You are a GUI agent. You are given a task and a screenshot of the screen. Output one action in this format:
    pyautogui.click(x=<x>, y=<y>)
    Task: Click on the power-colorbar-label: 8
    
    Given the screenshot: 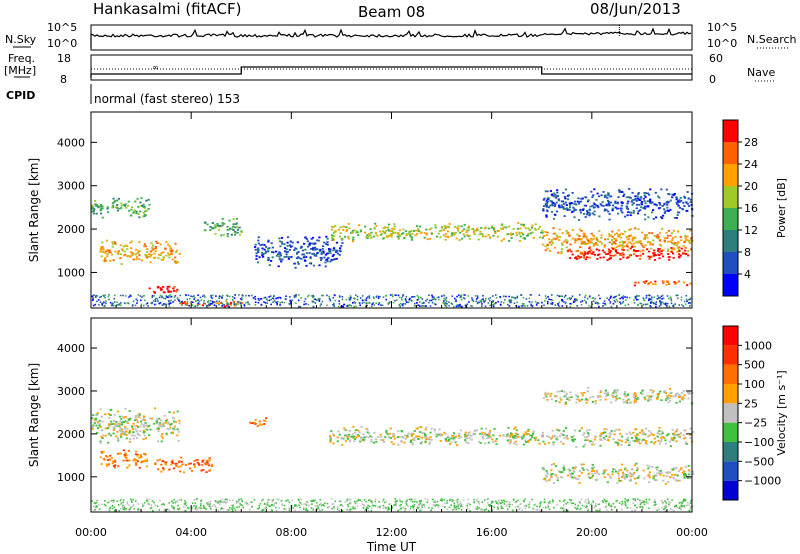 What is the action you would take?
    pyautogui.click(x=747, y=252)
    